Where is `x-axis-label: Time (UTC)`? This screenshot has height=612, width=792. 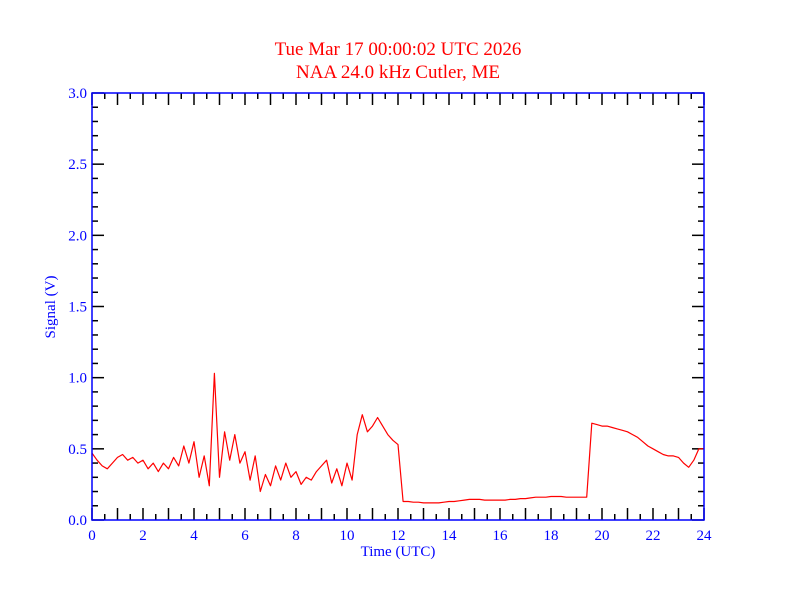 x-axis-label: Time (UTC) is located at coordinates (398, 552).